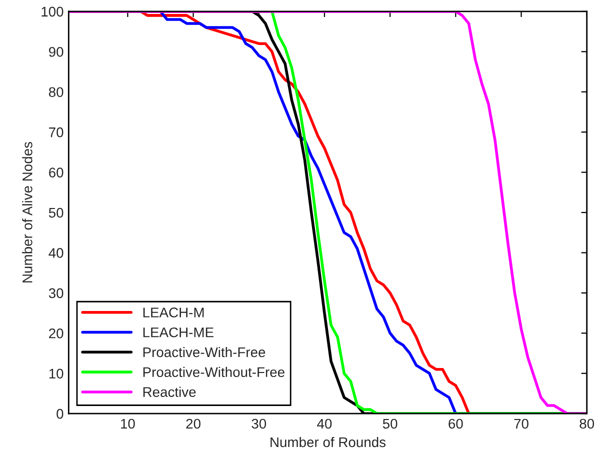  I want to click on y-axis-title: Number of Alive Nodes, so click(27, 212).